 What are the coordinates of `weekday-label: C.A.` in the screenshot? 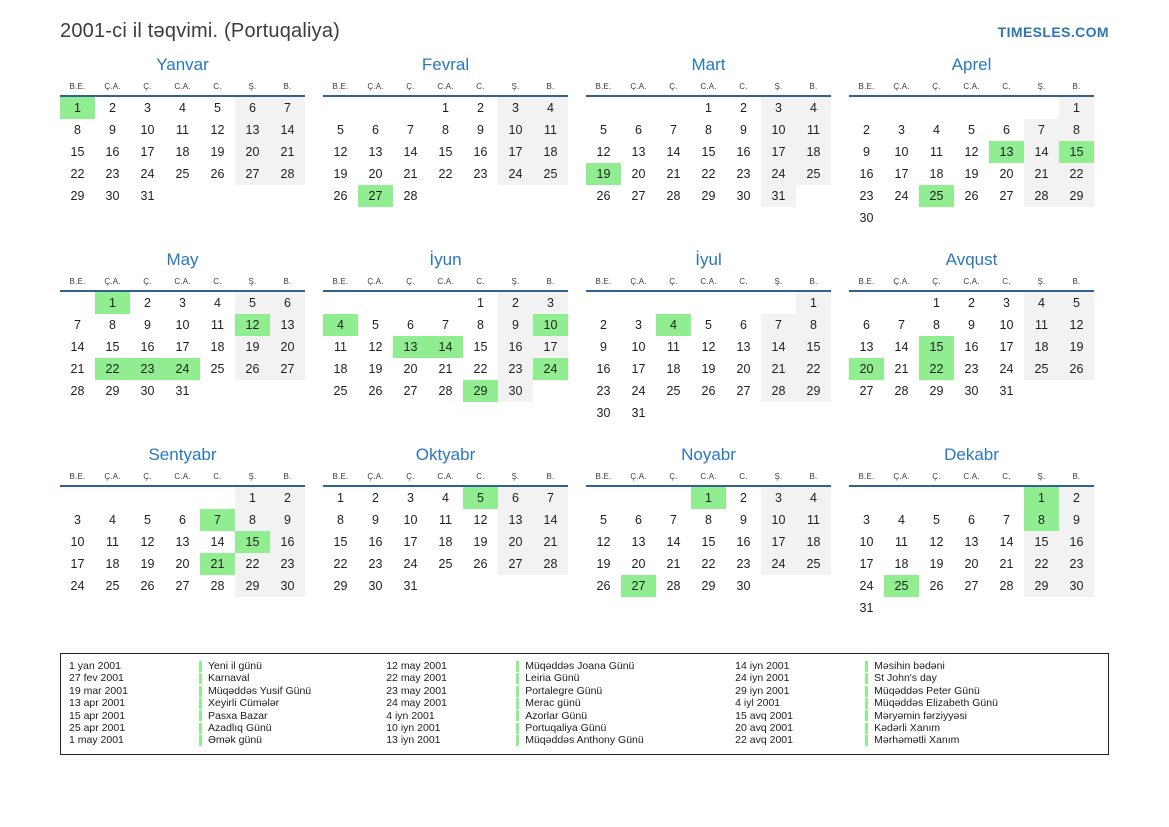 It's located at (971, 281).